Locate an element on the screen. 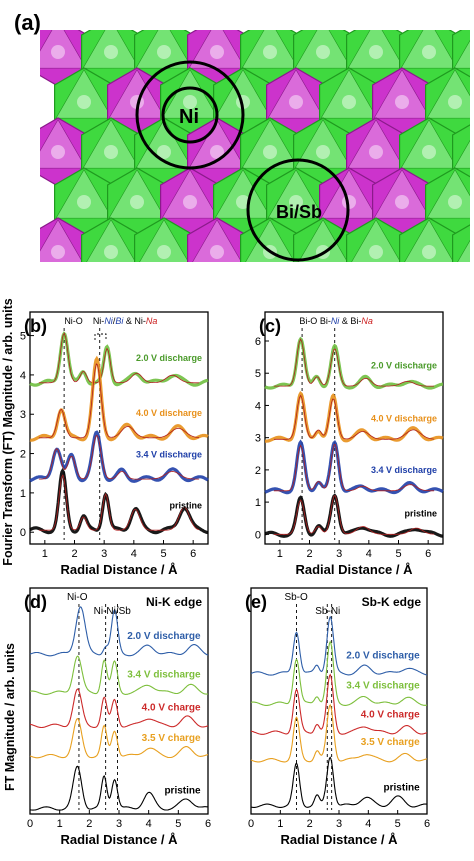 Image resolution: width=474 pixels, height=861 pixels. peak-label: Bi-O Bi-Ni & Bi-Na is located at coordinates (336, 321).